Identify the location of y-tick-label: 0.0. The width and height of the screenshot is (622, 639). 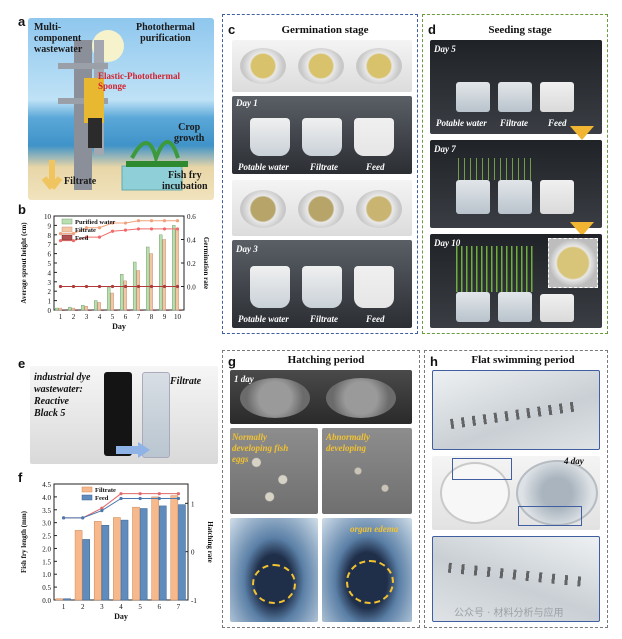
(46, 601).